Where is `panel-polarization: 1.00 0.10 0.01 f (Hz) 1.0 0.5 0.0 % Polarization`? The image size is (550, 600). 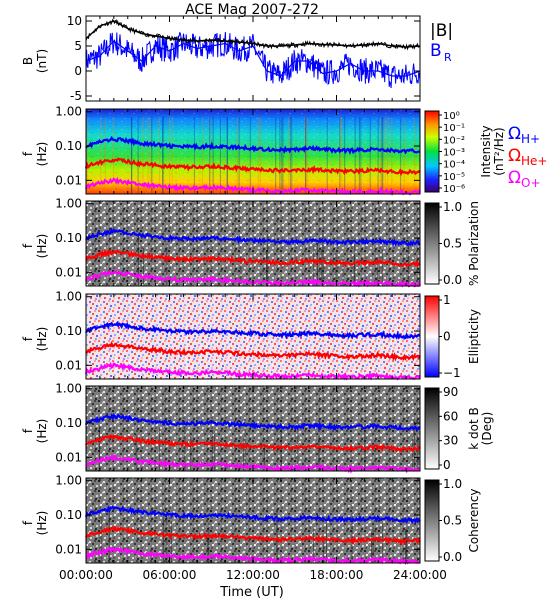 panel-polarization: 1.00 0.10 0.01 f (Hz) 1.0 0.5 0.0 % Polarization is located at coordinates (251, 242).